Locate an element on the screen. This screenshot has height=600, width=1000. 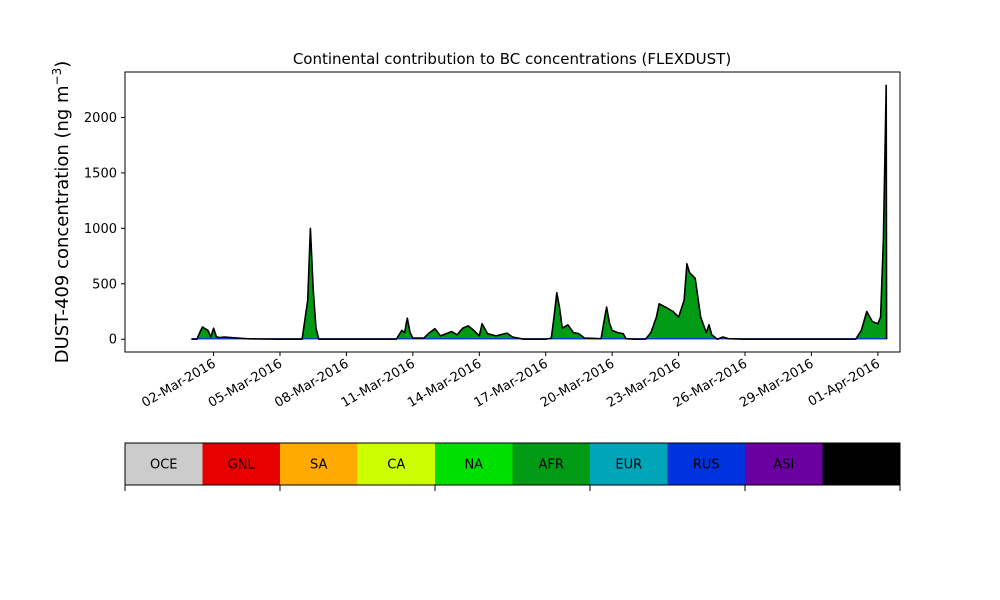
legend-swatch-ca is located at coordinates (396, 464).